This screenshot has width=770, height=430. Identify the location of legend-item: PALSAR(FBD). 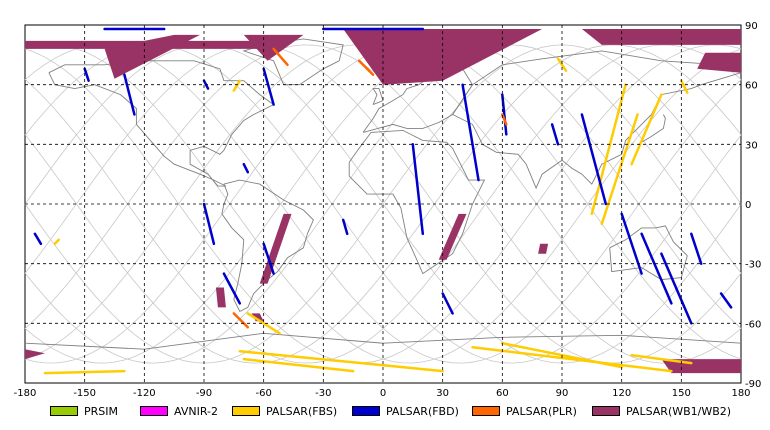
(405, 411).